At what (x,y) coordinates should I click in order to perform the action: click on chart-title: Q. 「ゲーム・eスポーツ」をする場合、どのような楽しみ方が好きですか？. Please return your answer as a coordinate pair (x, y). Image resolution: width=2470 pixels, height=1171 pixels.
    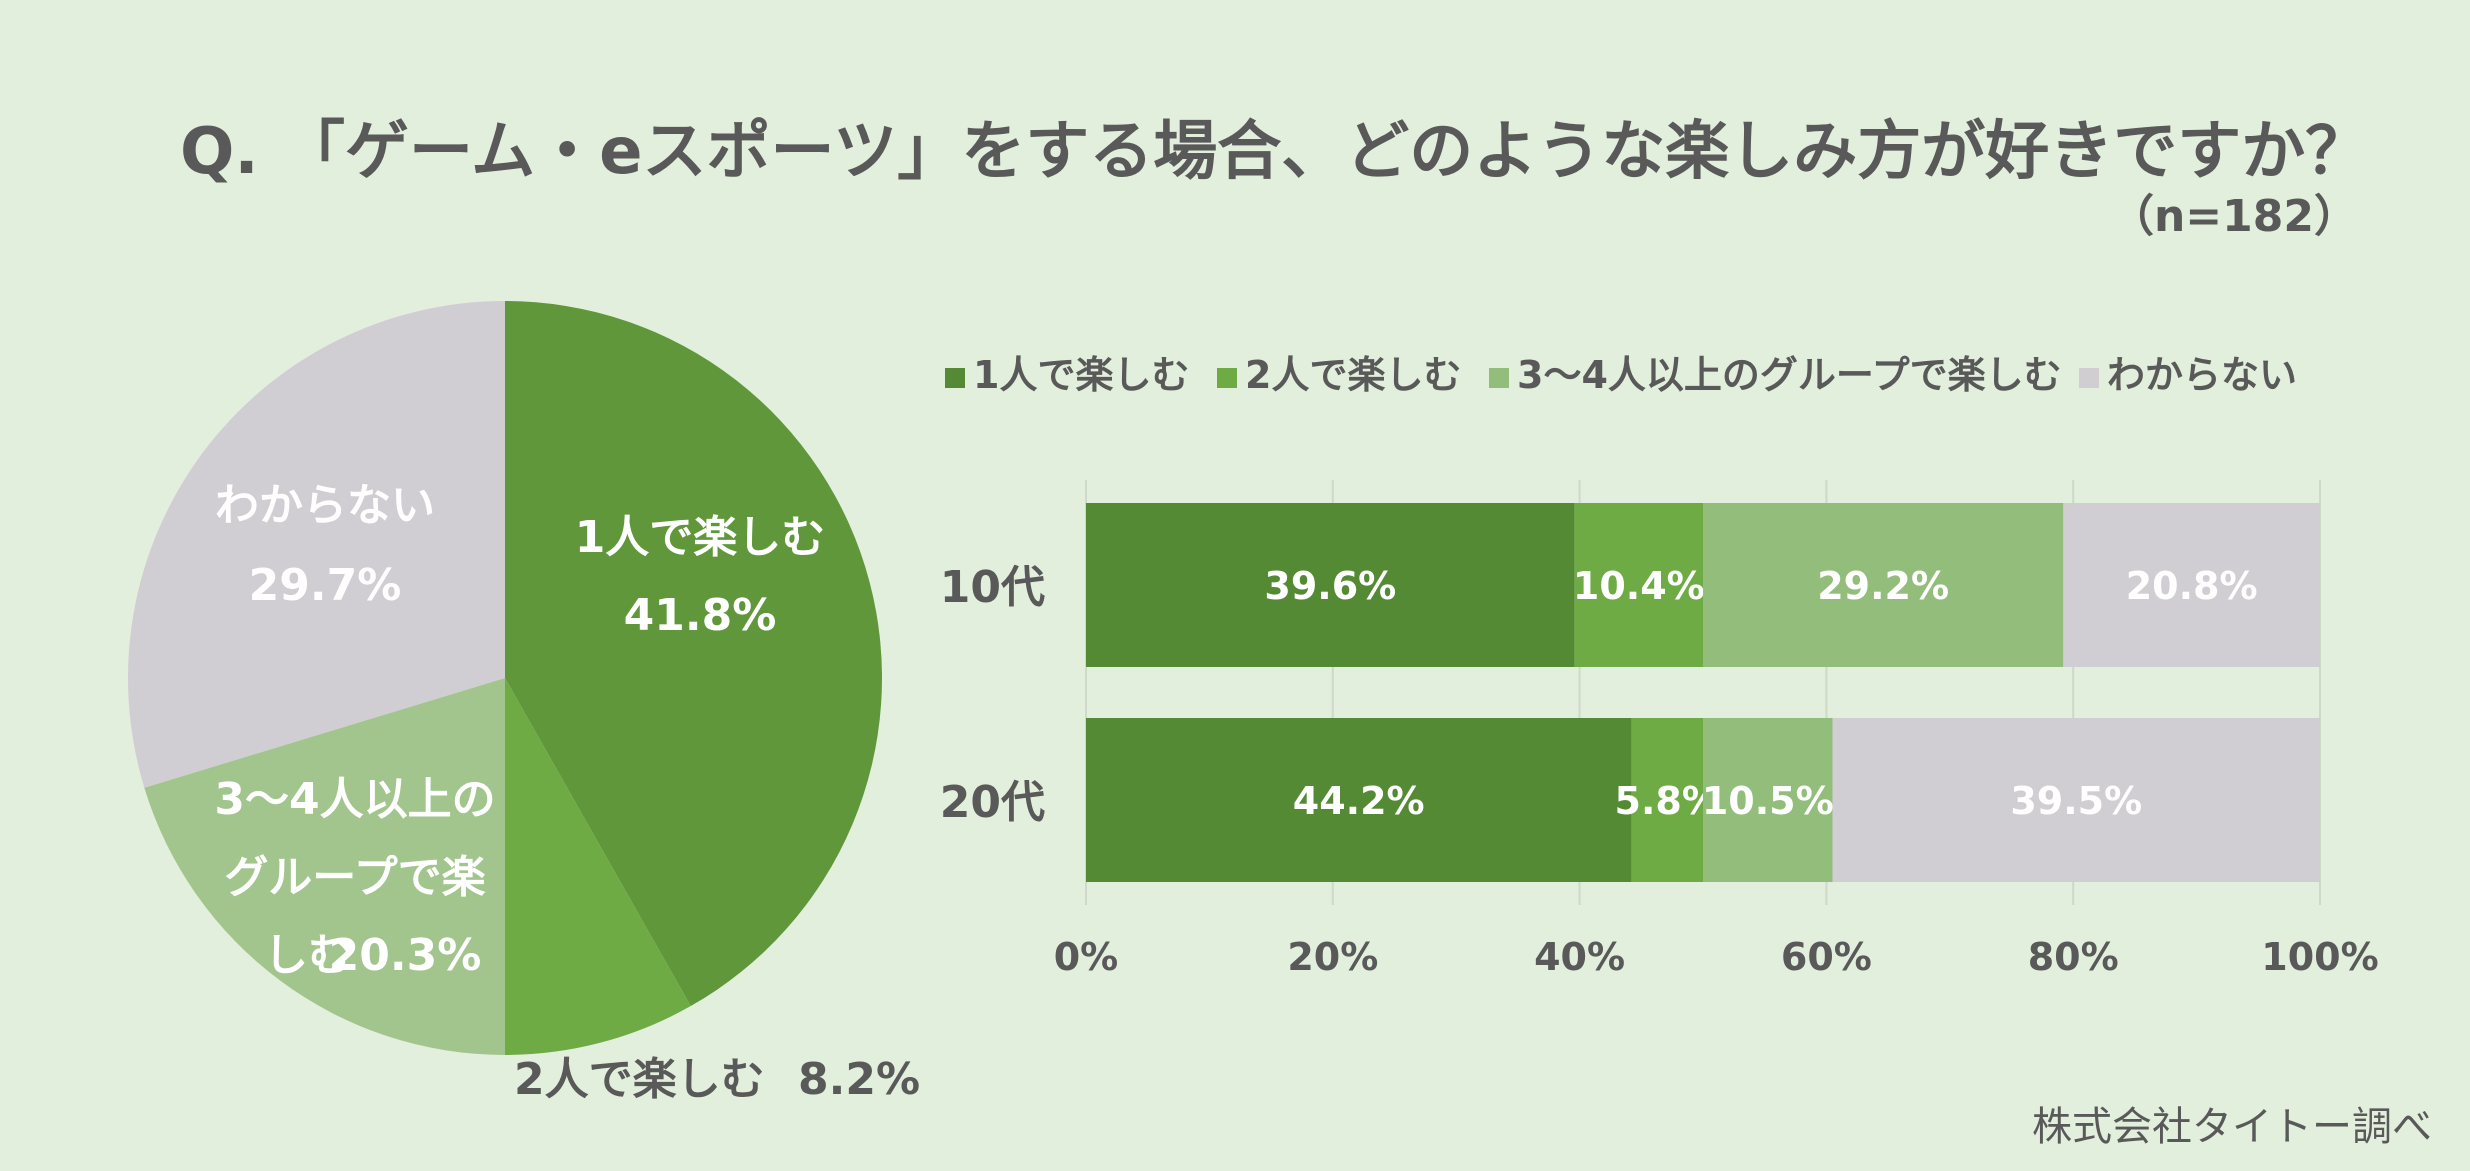
    Looking at the image, I should click on (1275, 152).